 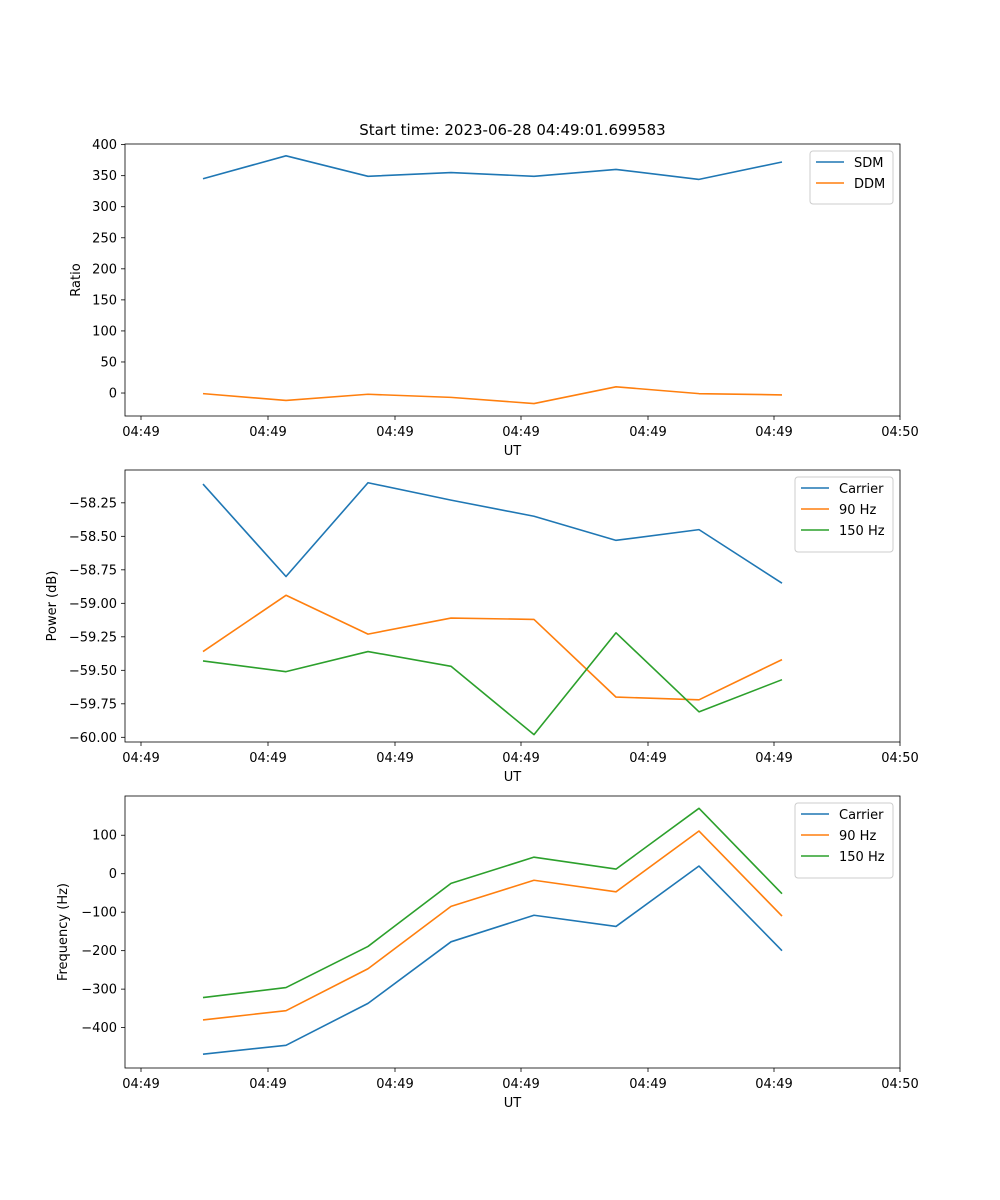 What do you see at coordinates (869, 184) in the screenshot?
I see `legend-label: DDM` at bounding box center [869, 184].